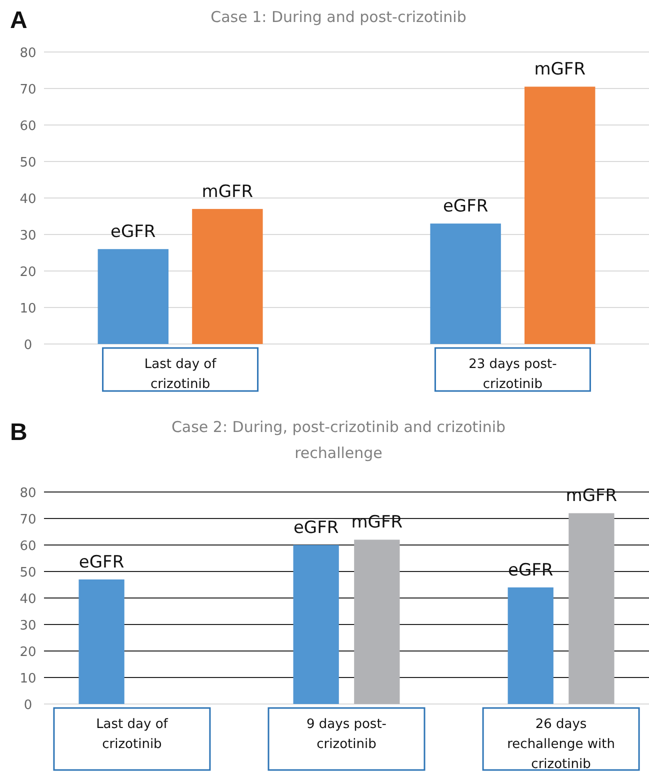  What do you see at coordinates (561, 744) in the screenshot?
I see `x-tick-label: 26 days rechallenge with crizotinib` at bounding box center [561, 744].